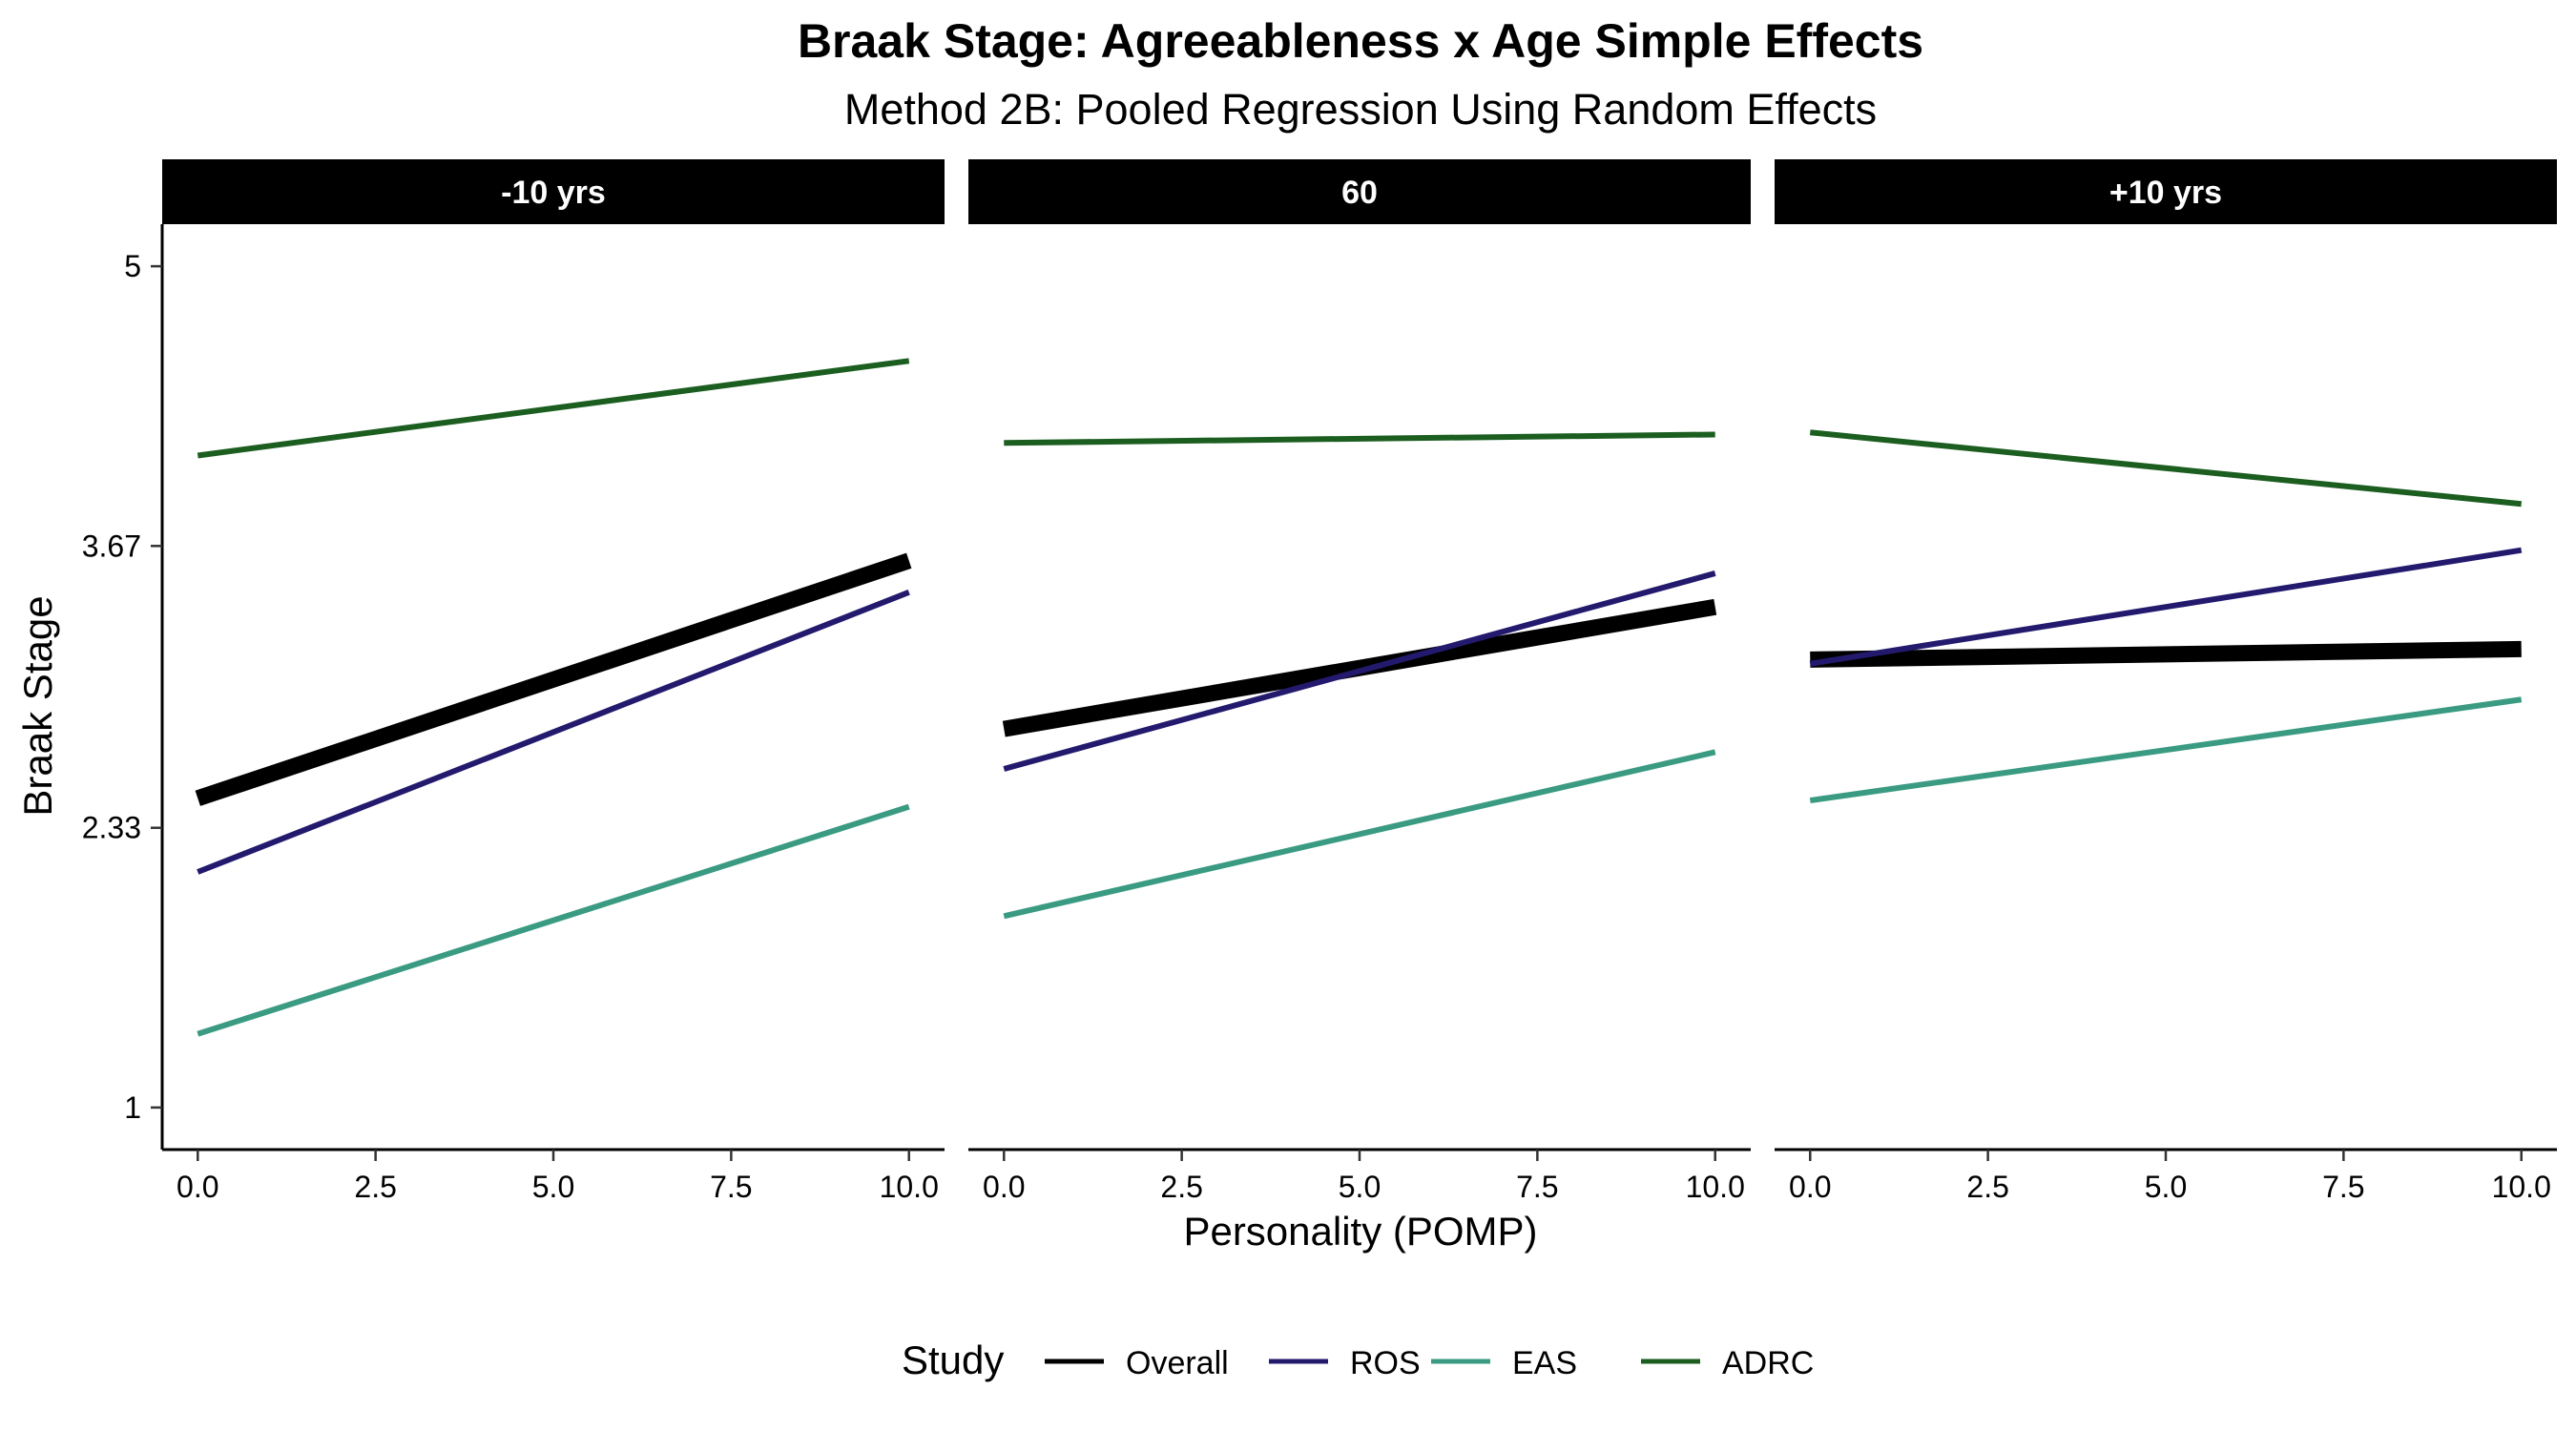 The height and width of the screenshot is (1431, 2576). I want to click on legend-label-overall: Overall, so click(1177, 1363).